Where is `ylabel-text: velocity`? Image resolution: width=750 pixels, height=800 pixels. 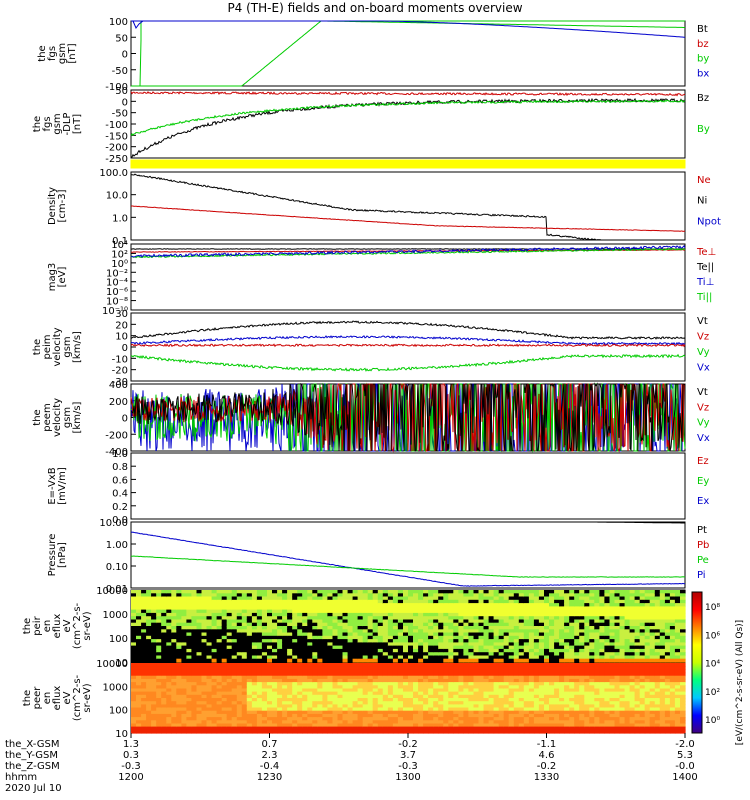
ylabel-text: velocity is located at coordinates (57, 417).